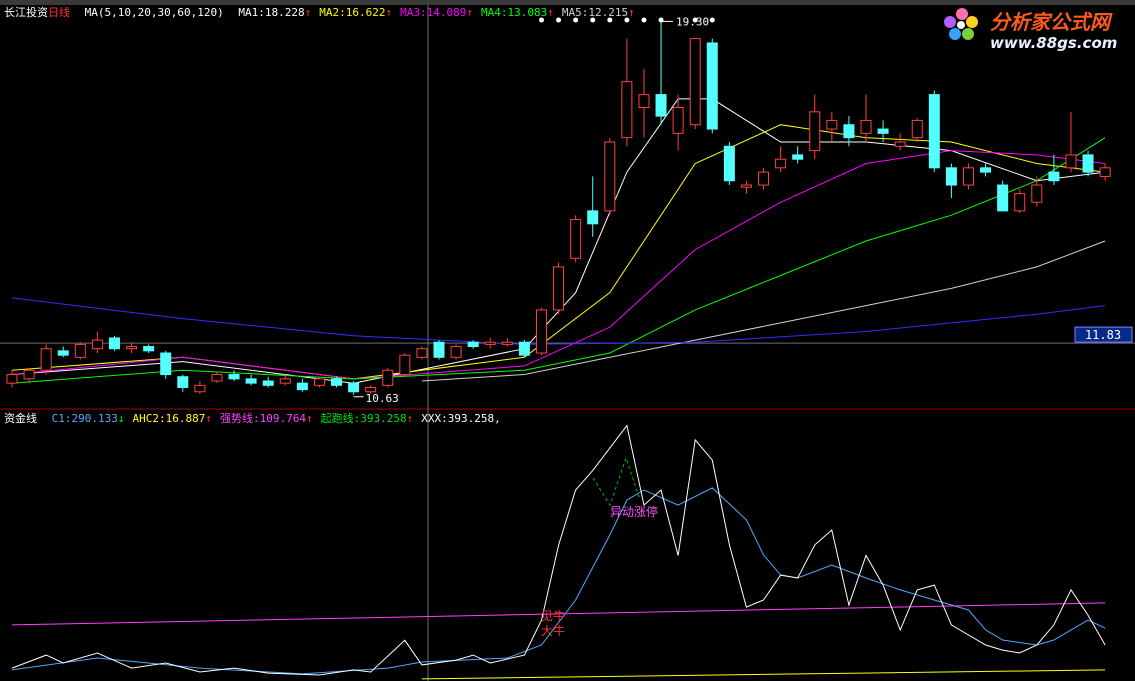  Describe the element at coordinates (434, 418) in the screenshot. I see `indicator-name: XXX:` at that location.